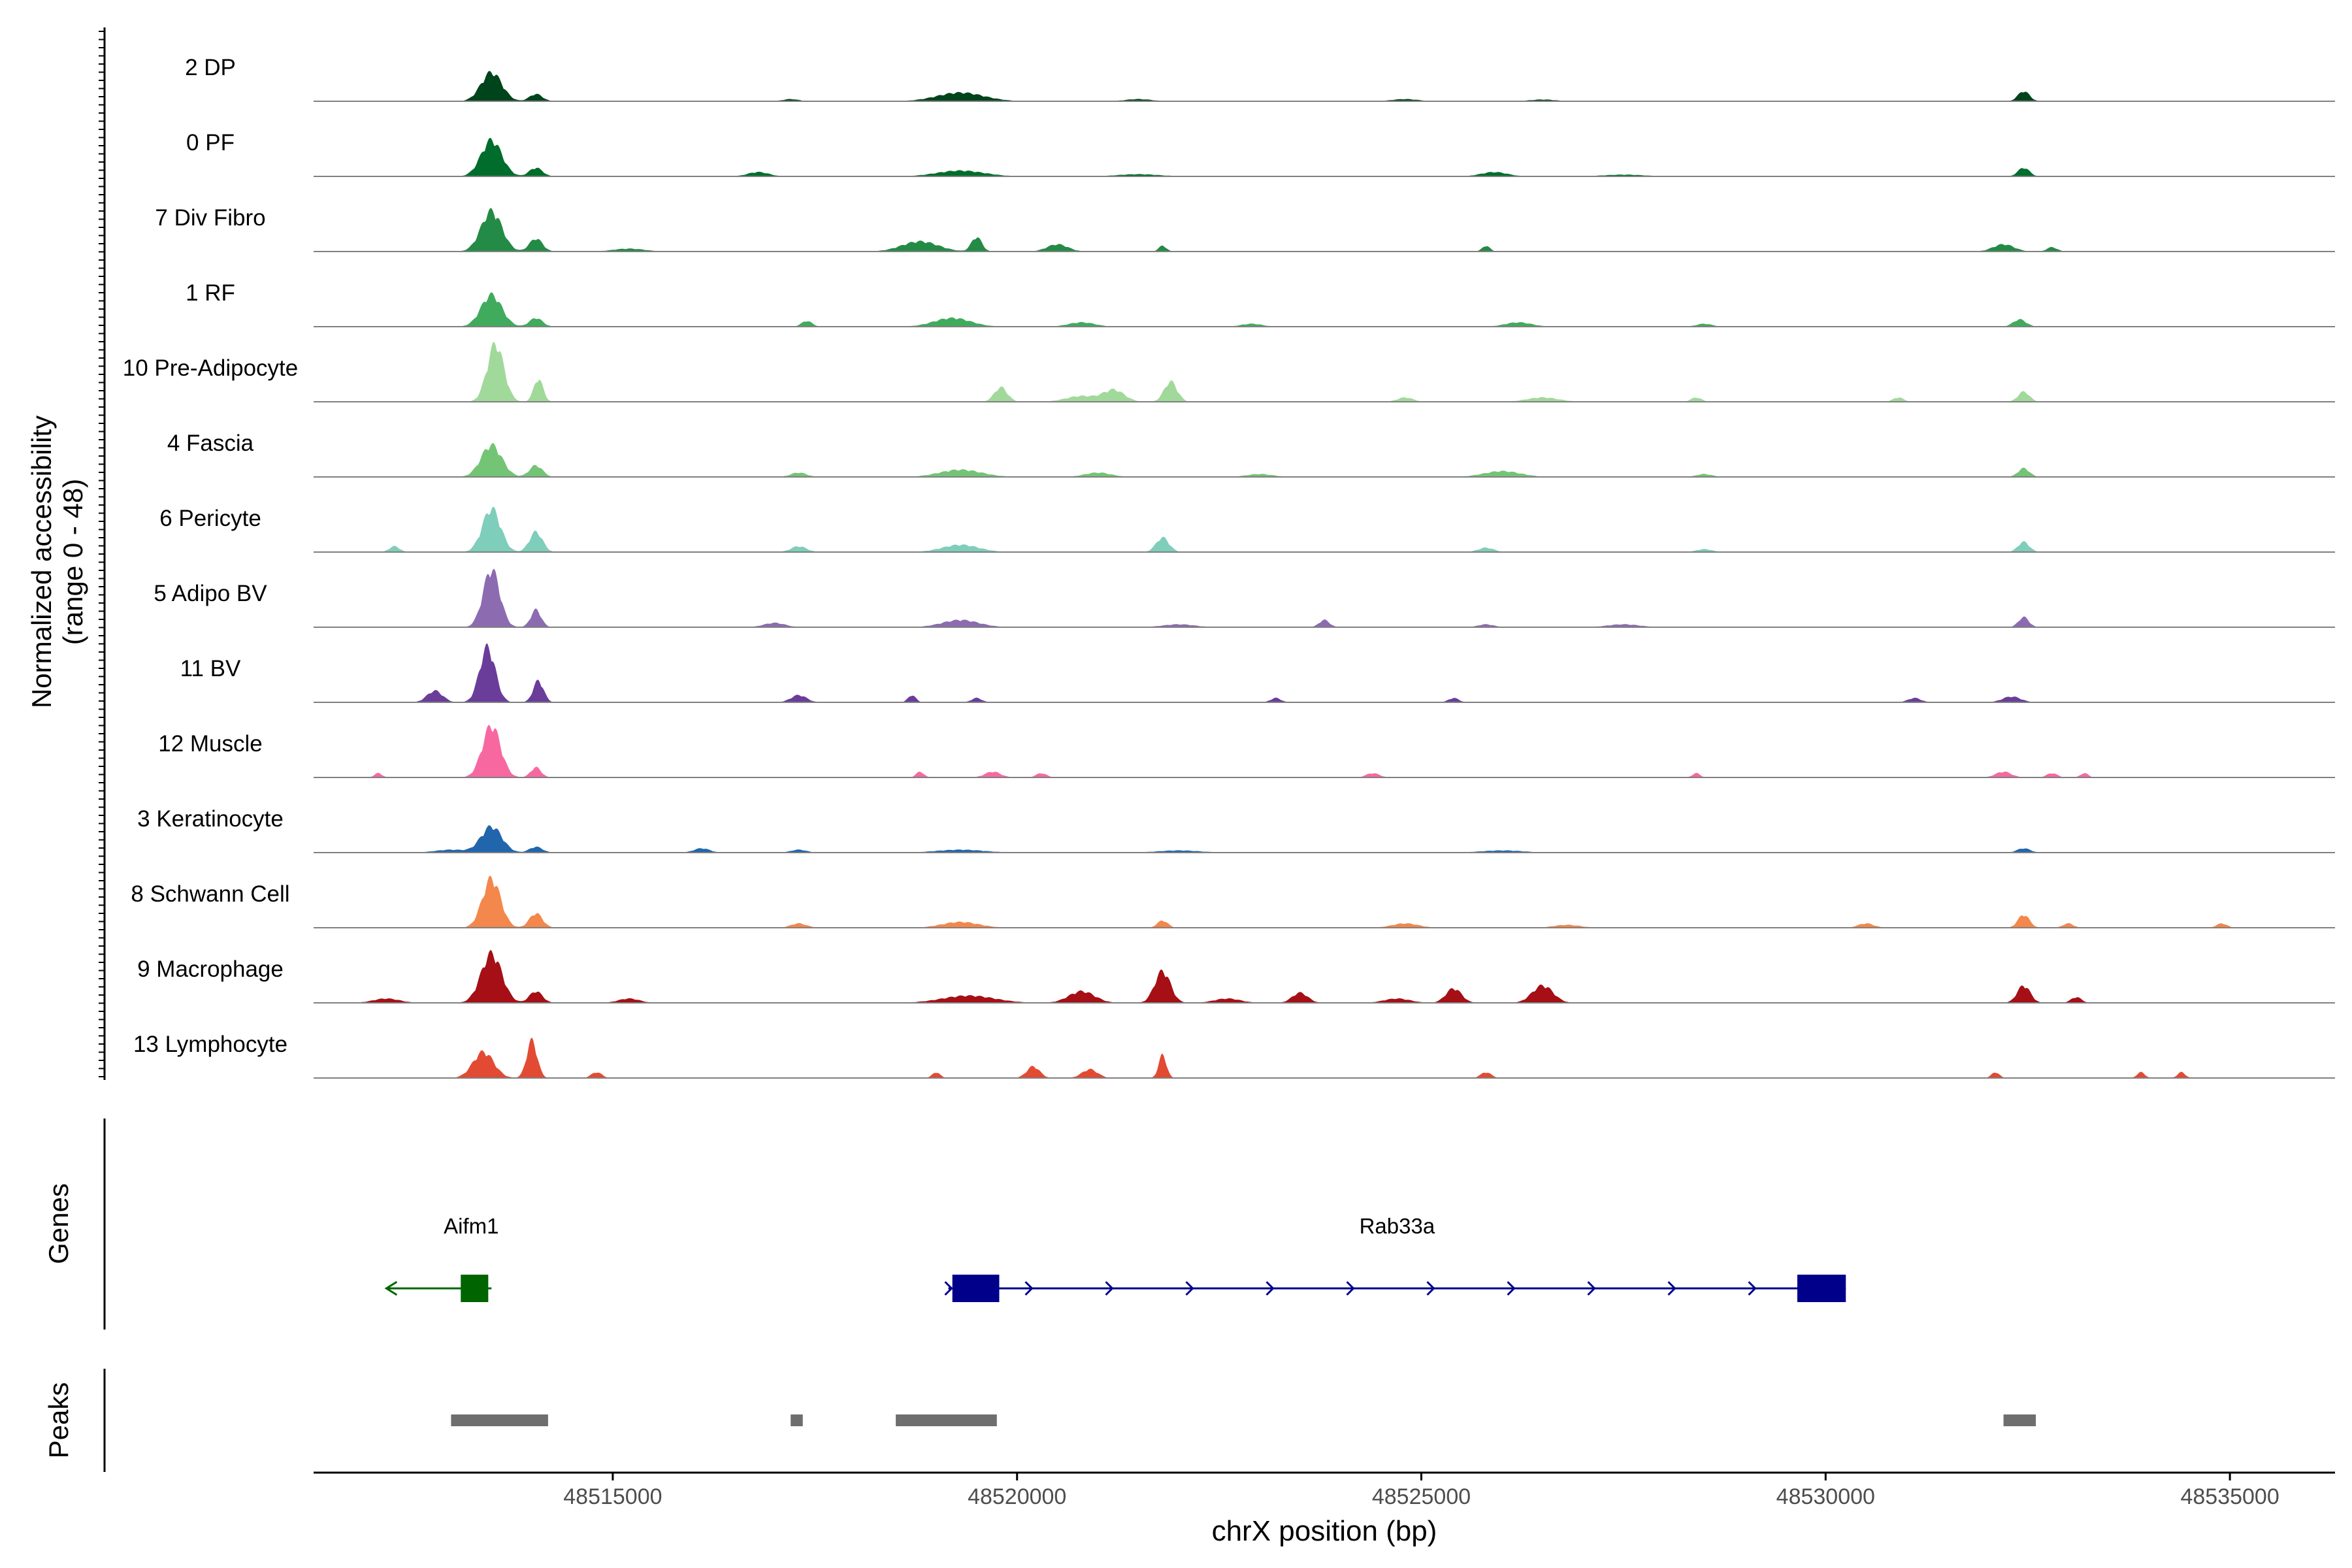 The height and width of the screenshot is (1568, 2352). I want to click on y-axis-title: Normalized accessibility (range 0 - 48), so click(57, 562).